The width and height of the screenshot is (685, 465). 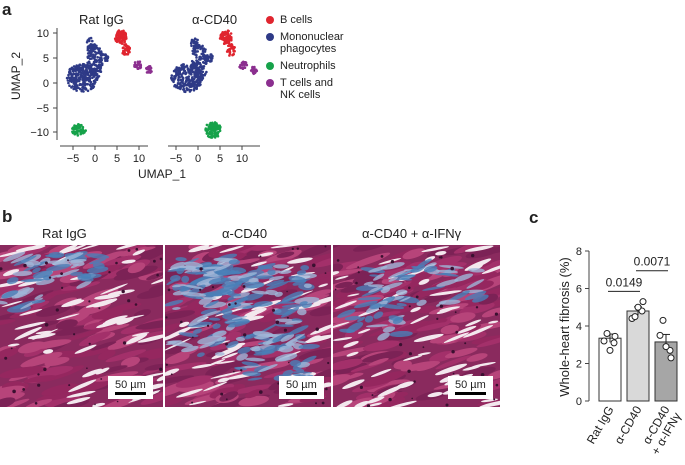 I want to click on panel-c-letter: c, so click(x=534, y=217).